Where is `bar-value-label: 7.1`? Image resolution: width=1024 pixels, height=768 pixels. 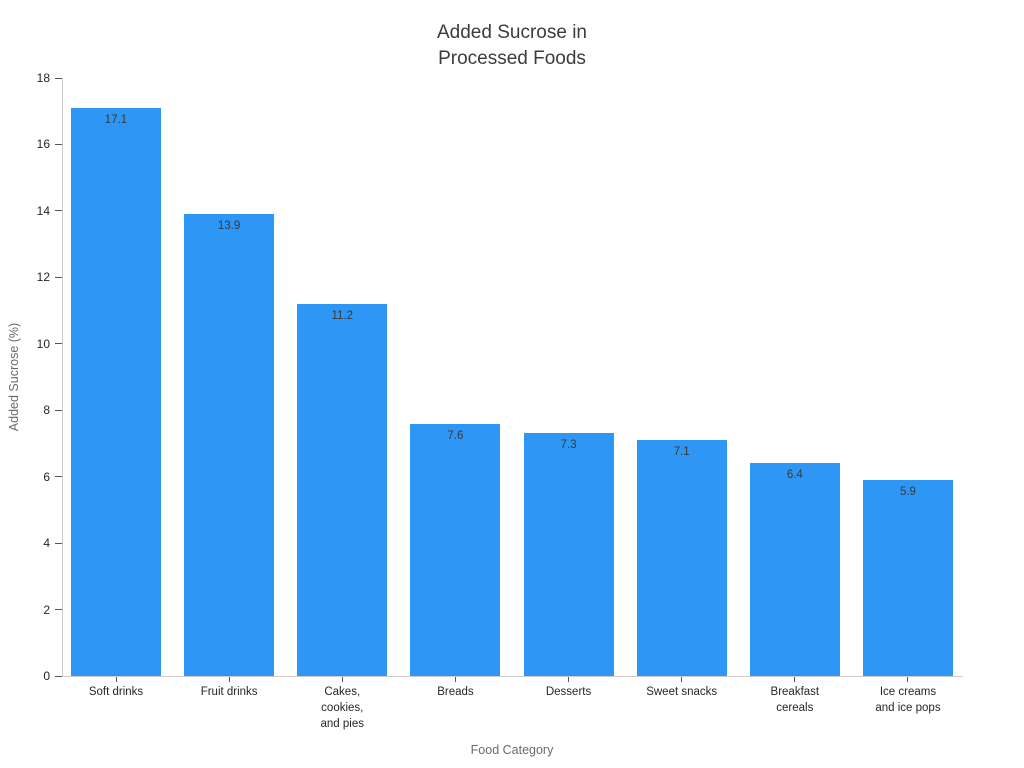 bar-value-label: 7.1 is located at coordinates (681, 452).